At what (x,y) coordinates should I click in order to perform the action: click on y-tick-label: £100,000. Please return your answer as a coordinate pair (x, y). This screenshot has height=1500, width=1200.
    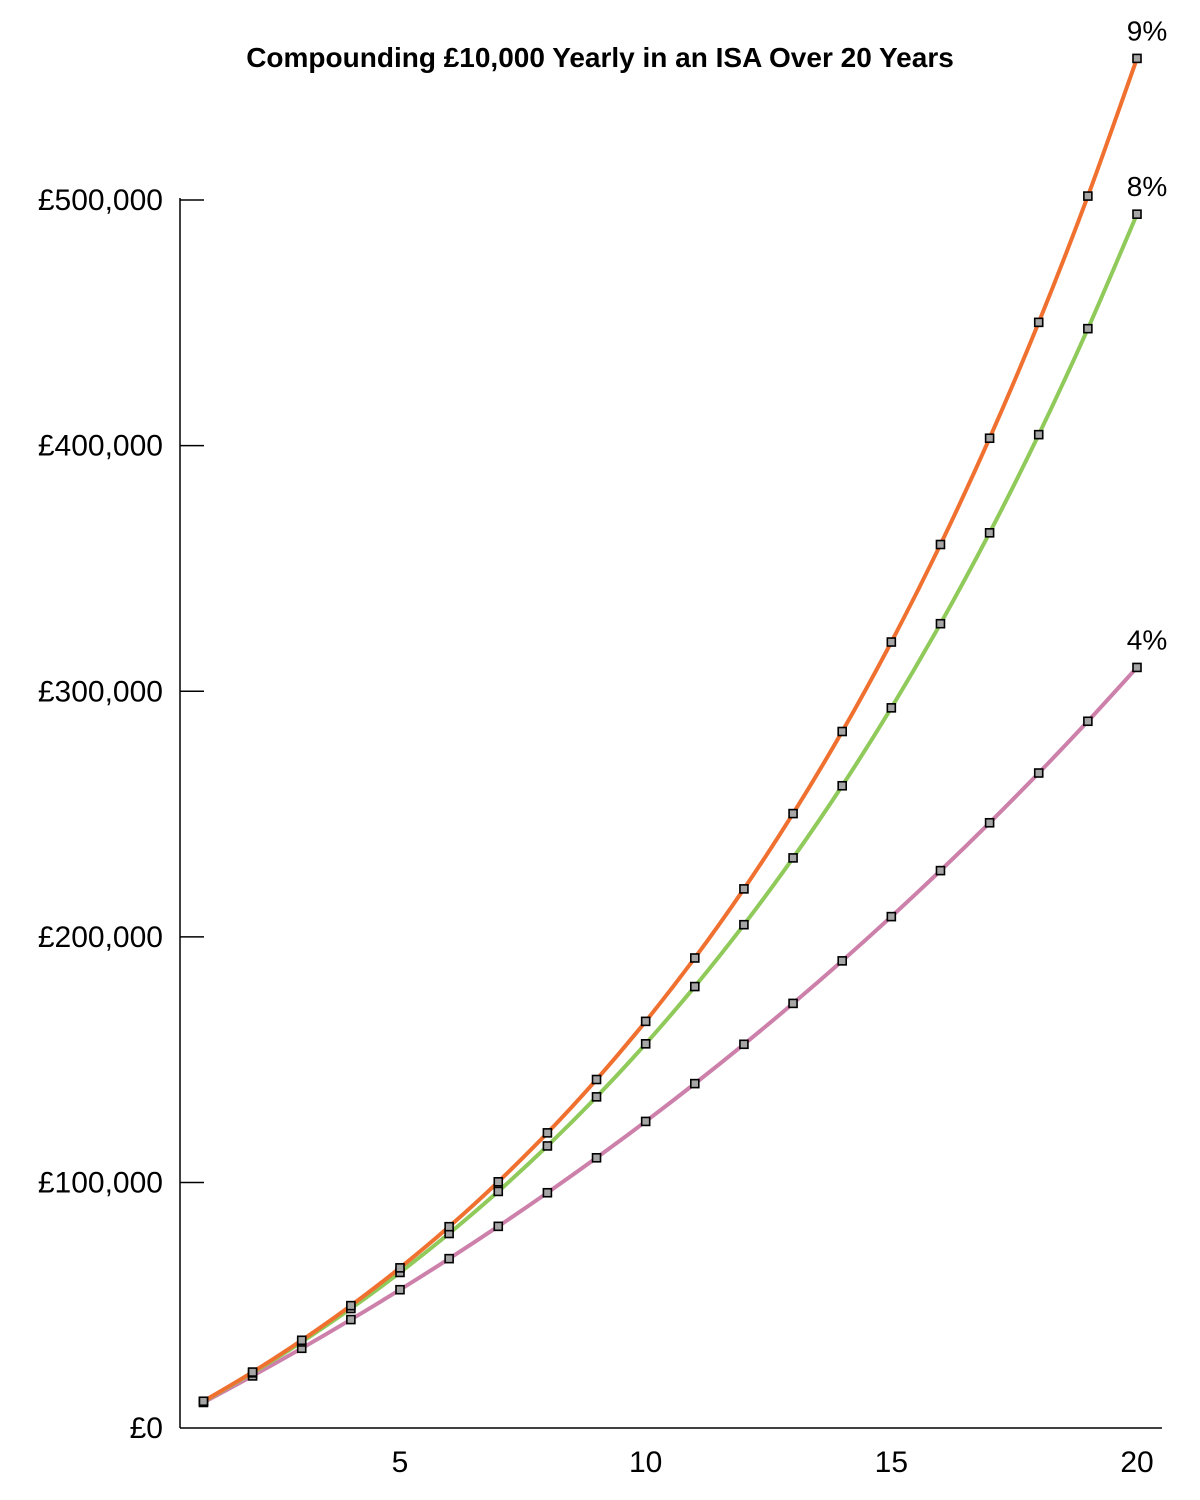
    Looking at the image, I should click on (100, 1183).